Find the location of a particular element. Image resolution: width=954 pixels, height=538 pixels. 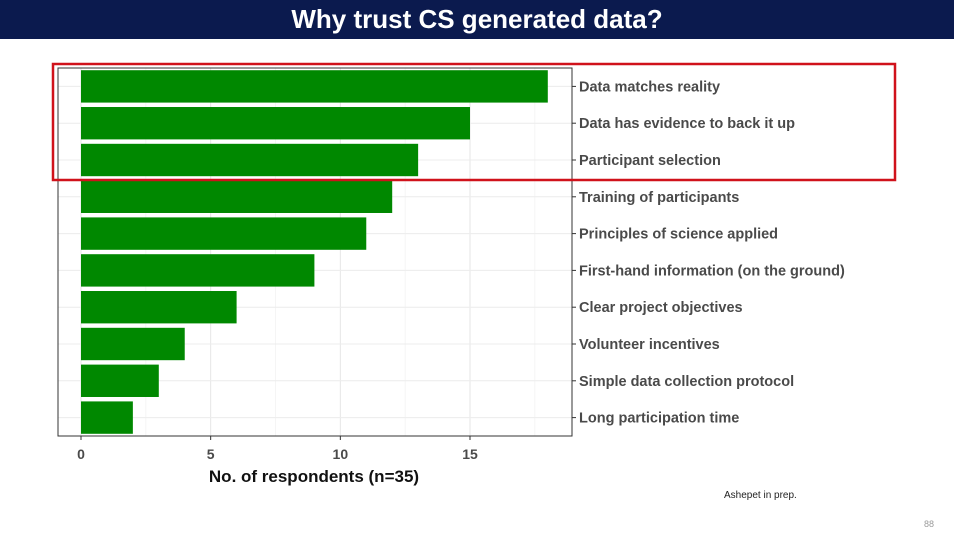

category-label: Long participation time is located at coordinates (659, 419).